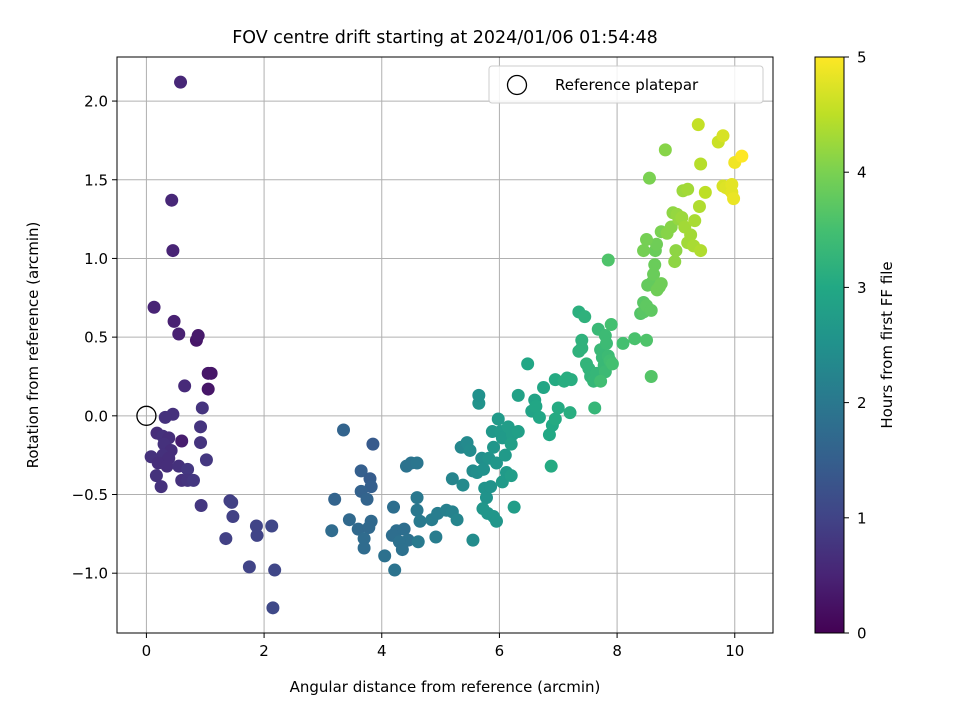 This screenshot has width=960, height=720. What do you see at coordinates (90, 495) in the screenshot?
I see `y-tick-label: −0.5` at bounding box center [90, 495].